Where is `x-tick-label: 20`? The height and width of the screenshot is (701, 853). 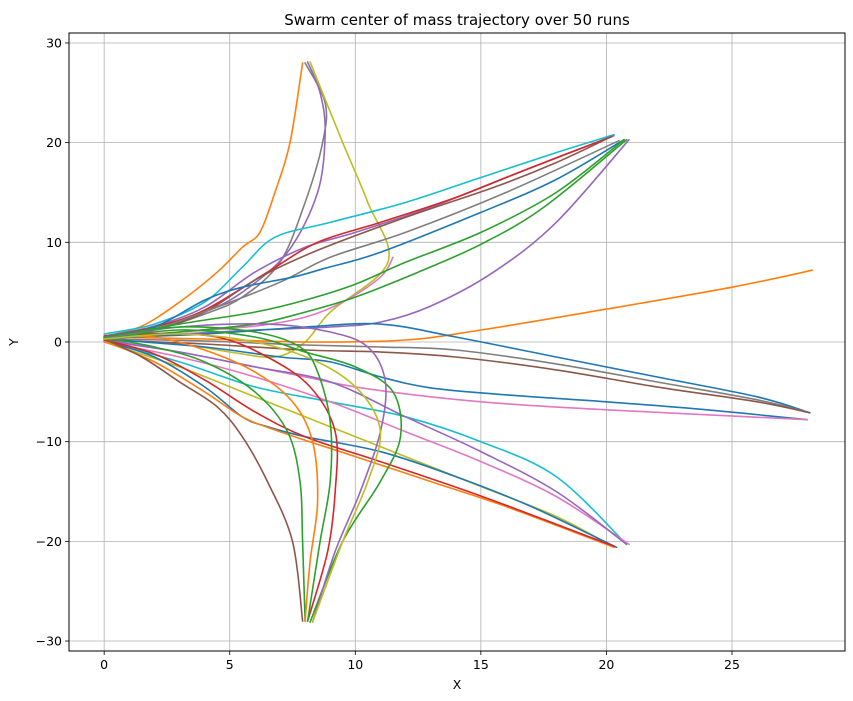
x-tick-label: 20 is located at coordinates (606, 664).